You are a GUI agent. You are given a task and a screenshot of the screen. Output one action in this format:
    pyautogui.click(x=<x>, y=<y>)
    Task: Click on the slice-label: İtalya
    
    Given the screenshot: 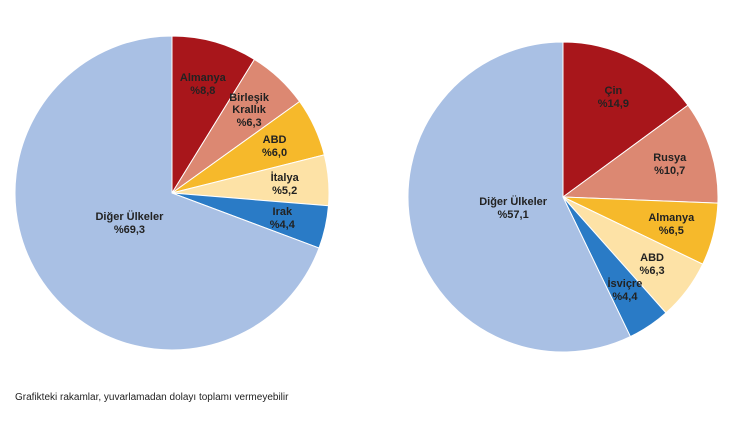 What is the action you would take?
    pyautogui.click(x=284, y=177)
    